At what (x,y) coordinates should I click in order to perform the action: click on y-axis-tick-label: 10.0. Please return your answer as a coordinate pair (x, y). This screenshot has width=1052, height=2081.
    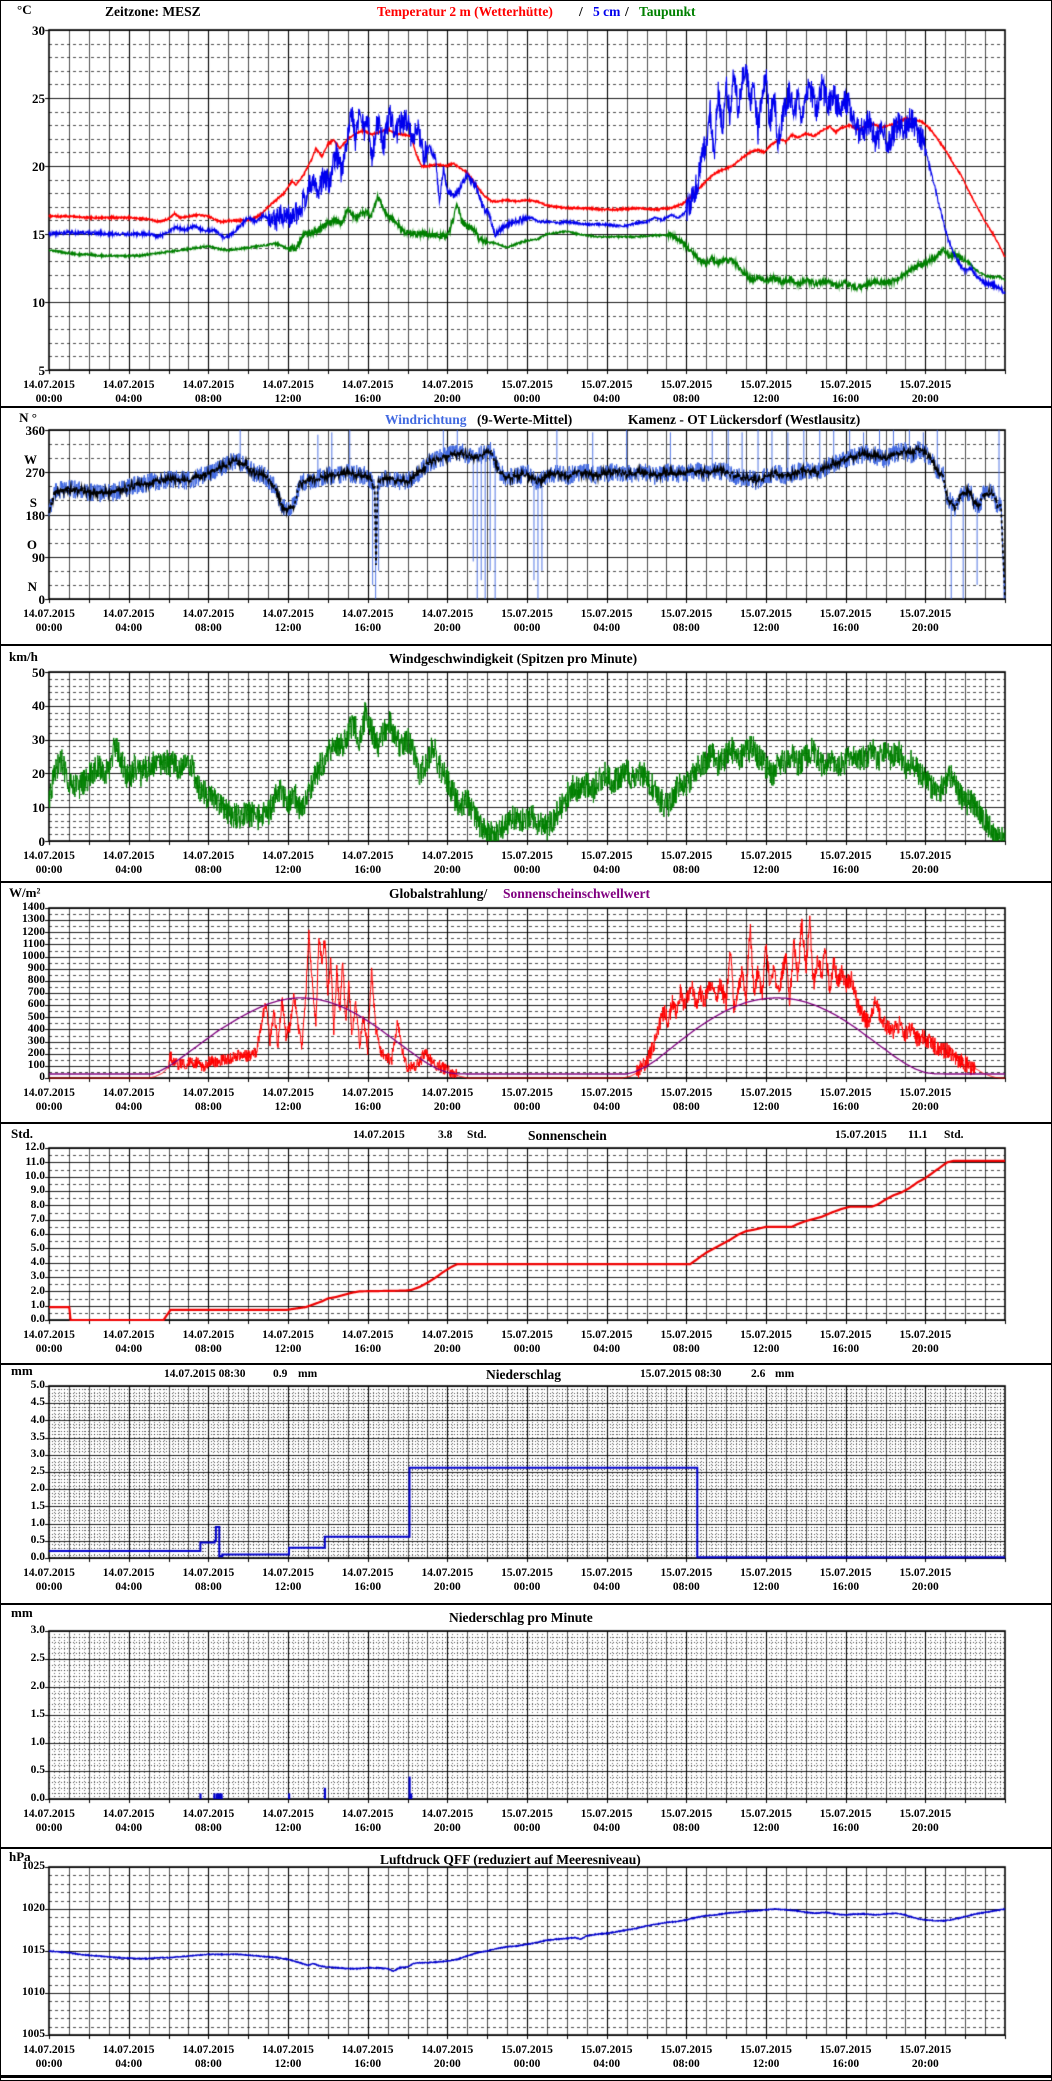
    Looking at the image, I should click on (34, 1175).